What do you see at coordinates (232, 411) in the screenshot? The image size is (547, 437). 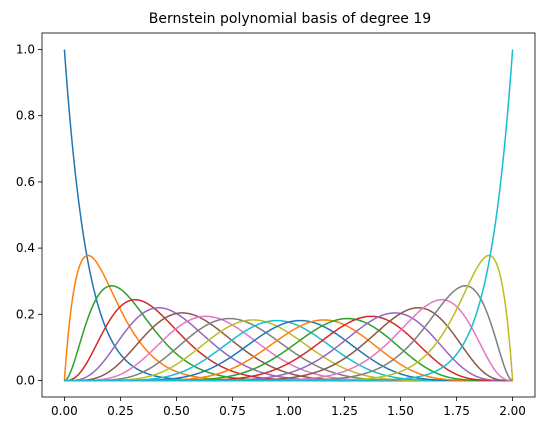 I see `x-tick-label: 0.75` at bounding box center [232, 411].